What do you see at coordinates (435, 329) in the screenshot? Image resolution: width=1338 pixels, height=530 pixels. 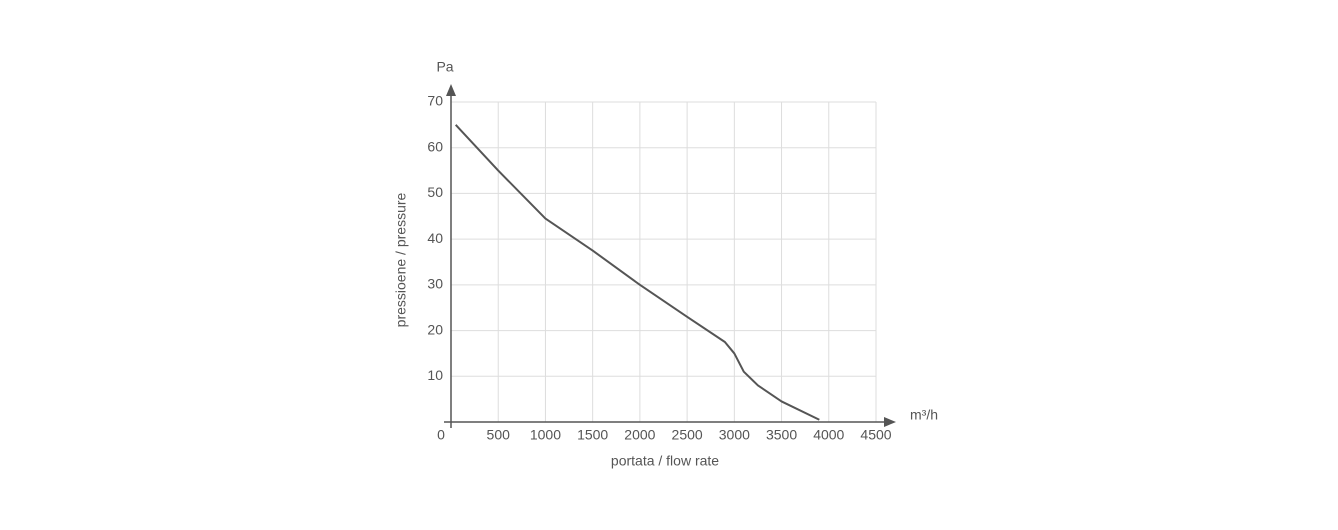 I see `y-tick-label: 20` at bounding box center [435, 329].